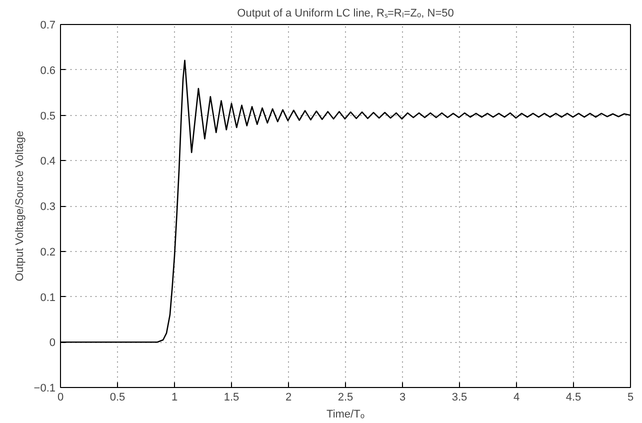  I want to click on x-tick-label: 0.5, so click(118, 398).